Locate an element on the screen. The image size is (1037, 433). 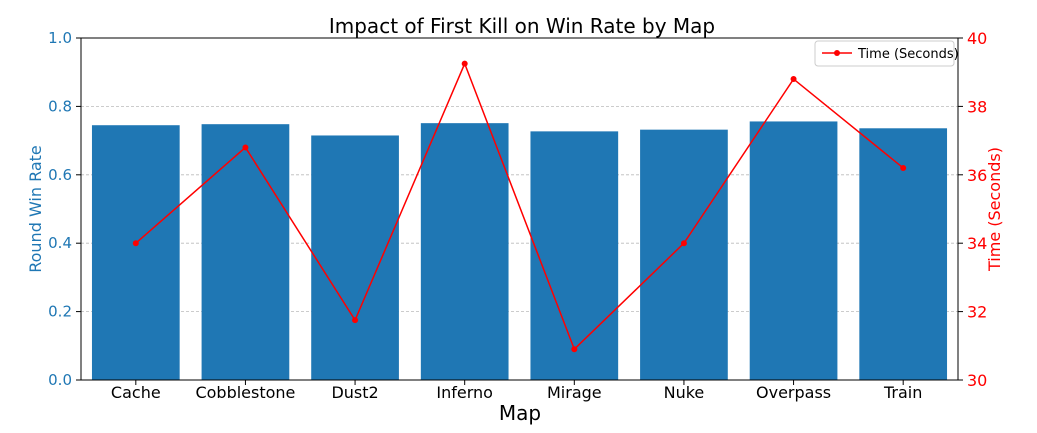
legend-label: Time (Seconds) is located at coordinates (908, 54).